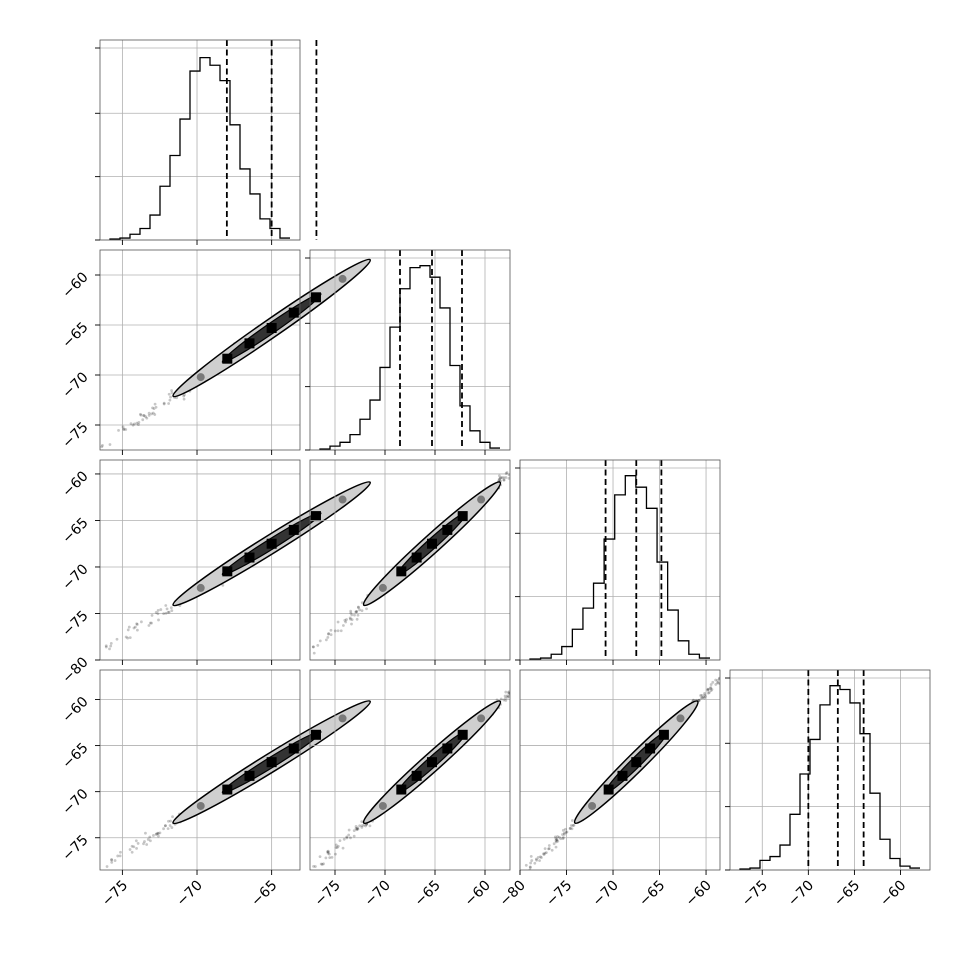 This screenshot has width=970, height=970. I want to click on y-tick-label: −60, so click(75, 484).